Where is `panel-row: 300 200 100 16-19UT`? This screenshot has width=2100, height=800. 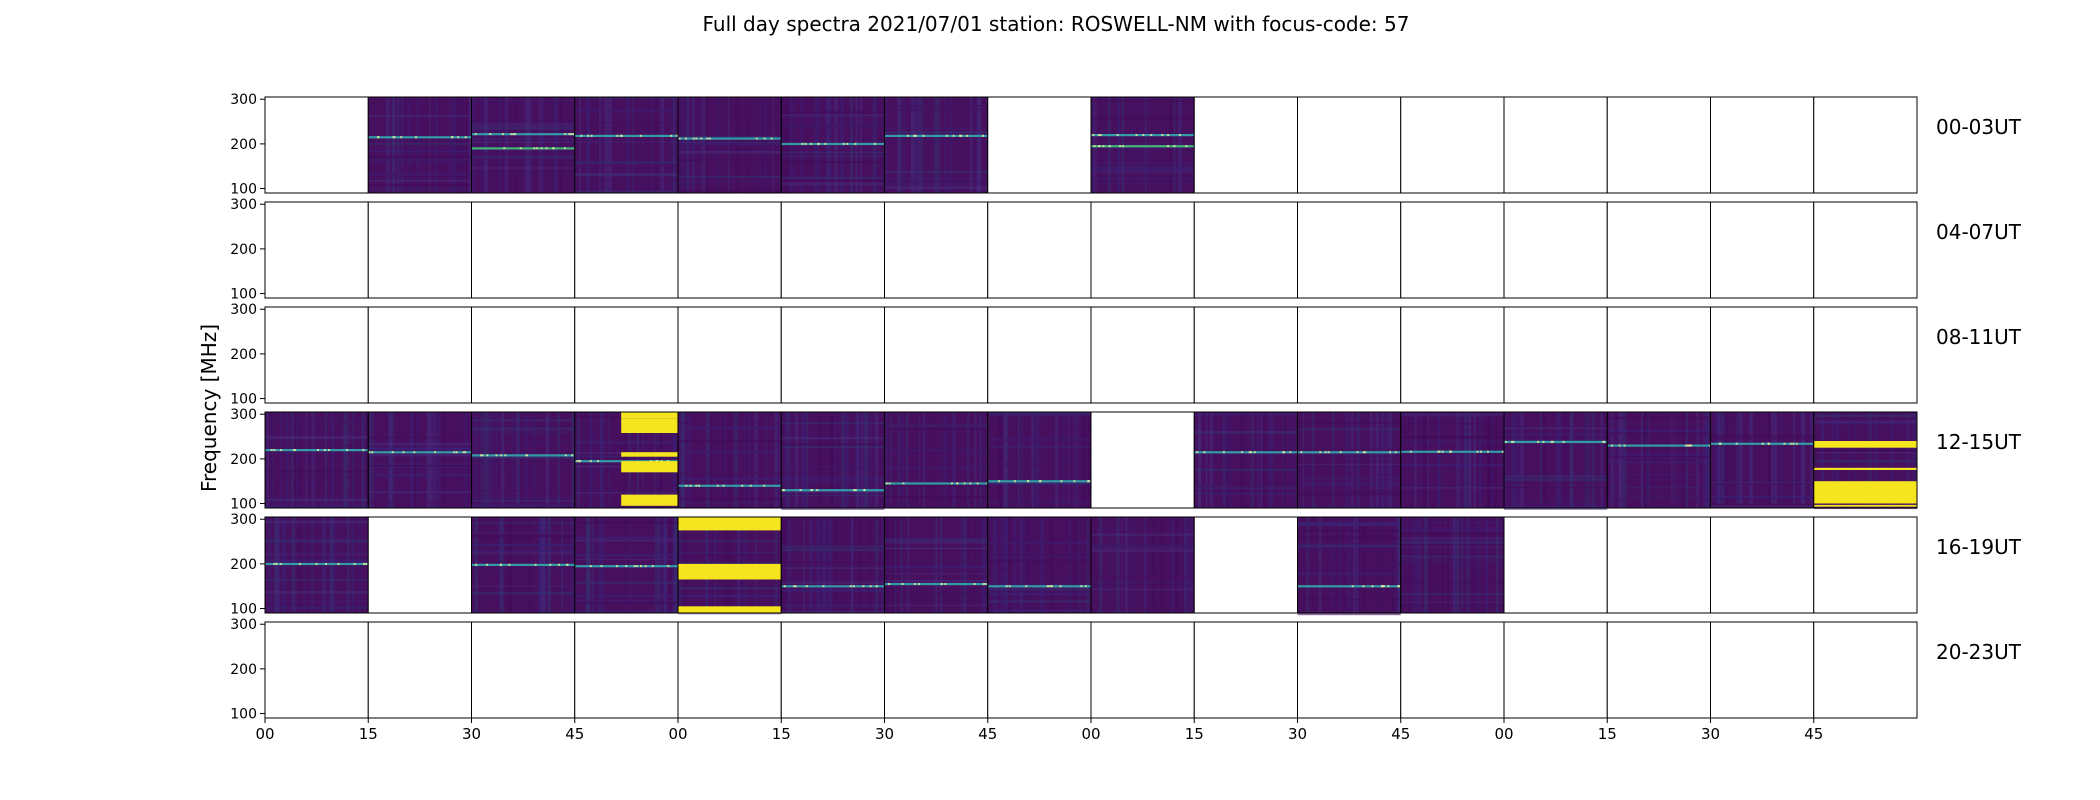 panel-row: 300 200 100 16-19UT is located at coordinates (1125, 564).